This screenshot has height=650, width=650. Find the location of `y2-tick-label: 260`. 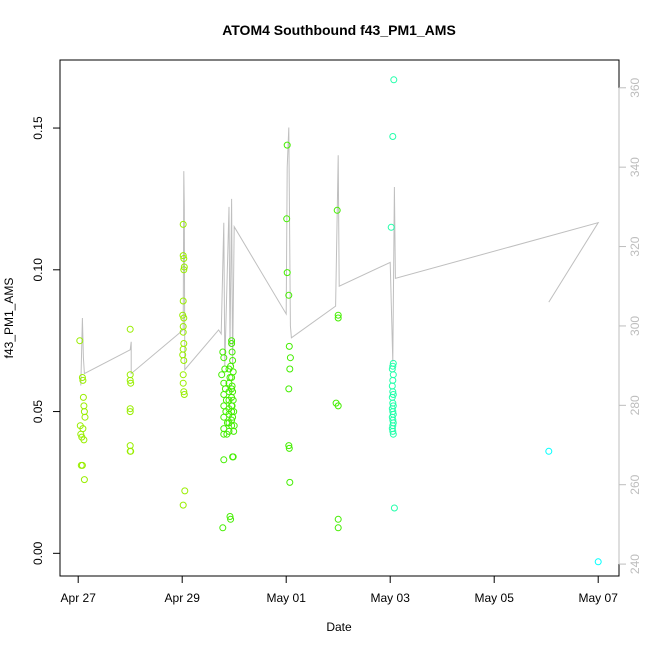

y2-tick-label: 260 is located at coordinates (635, 484).